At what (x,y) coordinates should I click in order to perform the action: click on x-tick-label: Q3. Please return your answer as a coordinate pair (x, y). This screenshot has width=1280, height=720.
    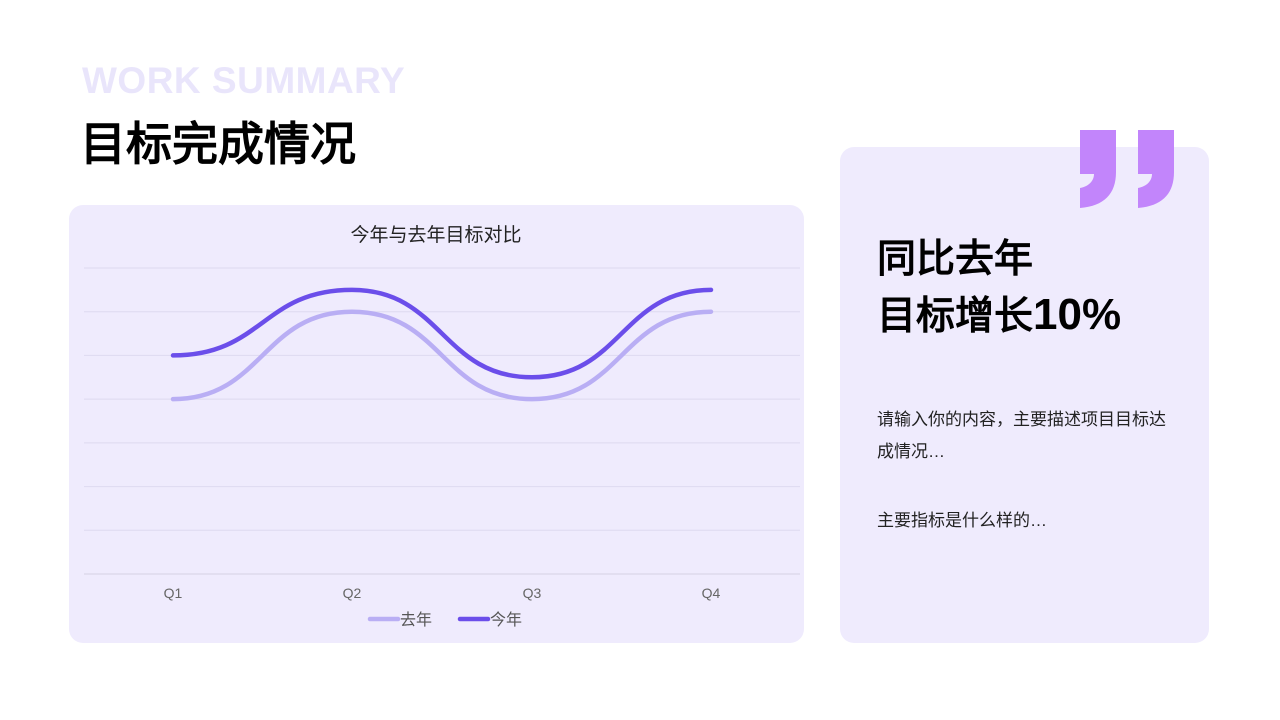
    Looking at the image, I should click on (532, 593).